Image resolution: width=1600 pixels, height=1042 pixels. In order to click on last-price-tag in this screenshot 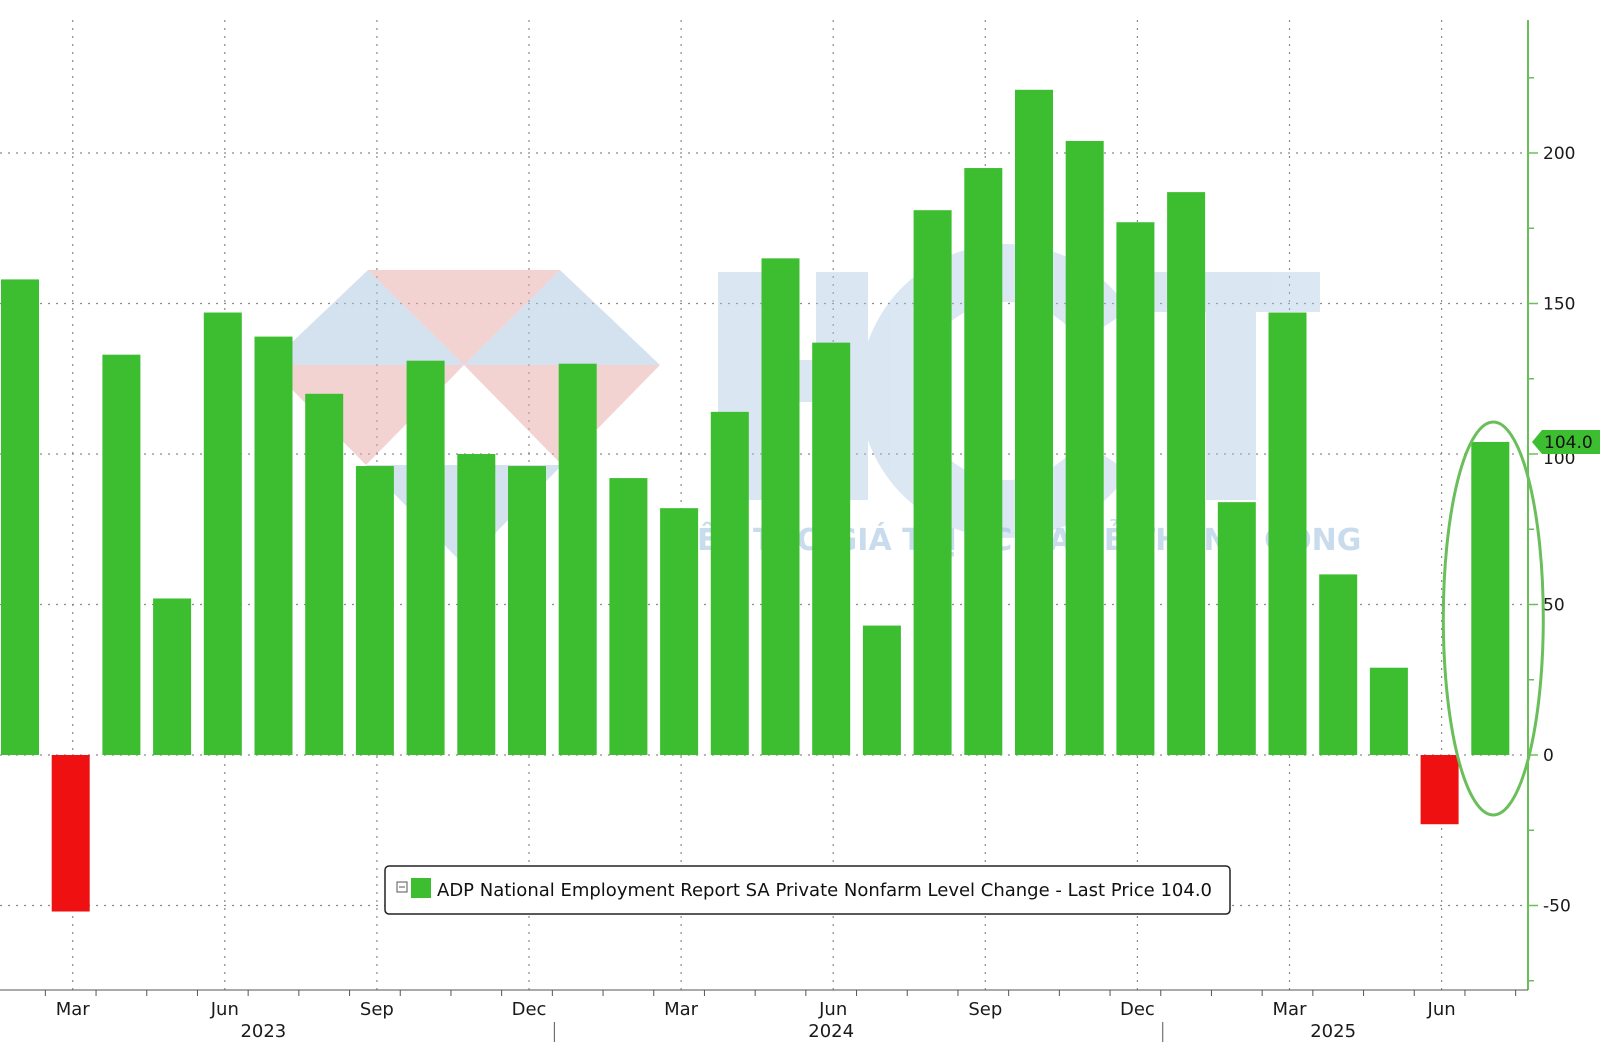, I will do `click(1566, 441)`.